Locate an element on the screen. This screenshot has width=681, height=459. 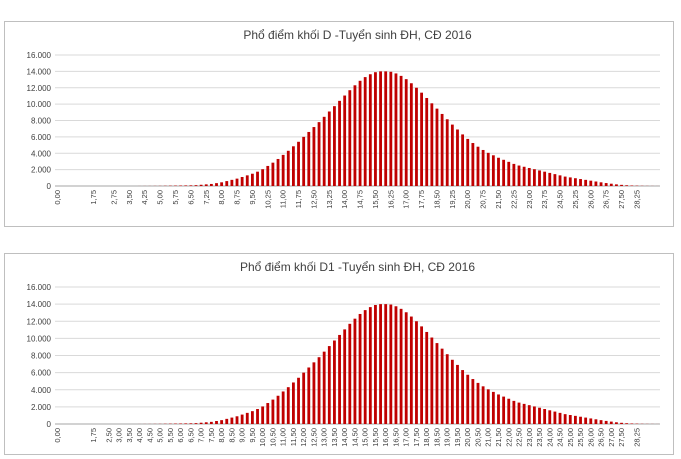
x-tick-label: 11,50 is located at coordinates (293, 437).